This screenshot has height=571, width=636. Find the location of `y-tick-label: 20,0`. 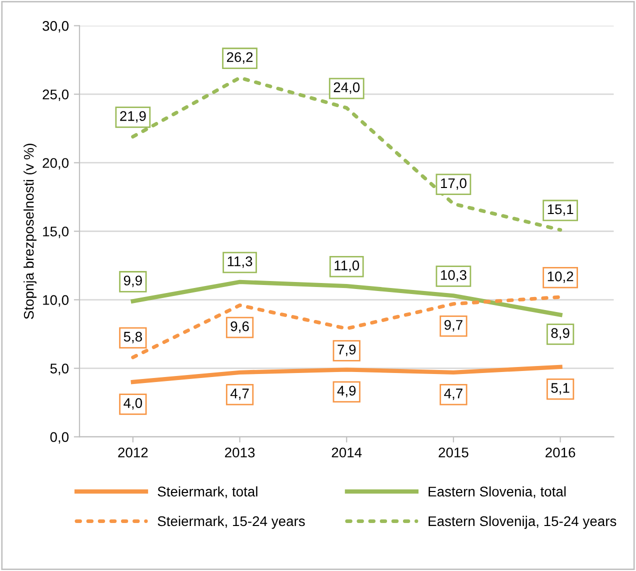

y-tick-label: 20,0 is located at coordinates (55, 164).